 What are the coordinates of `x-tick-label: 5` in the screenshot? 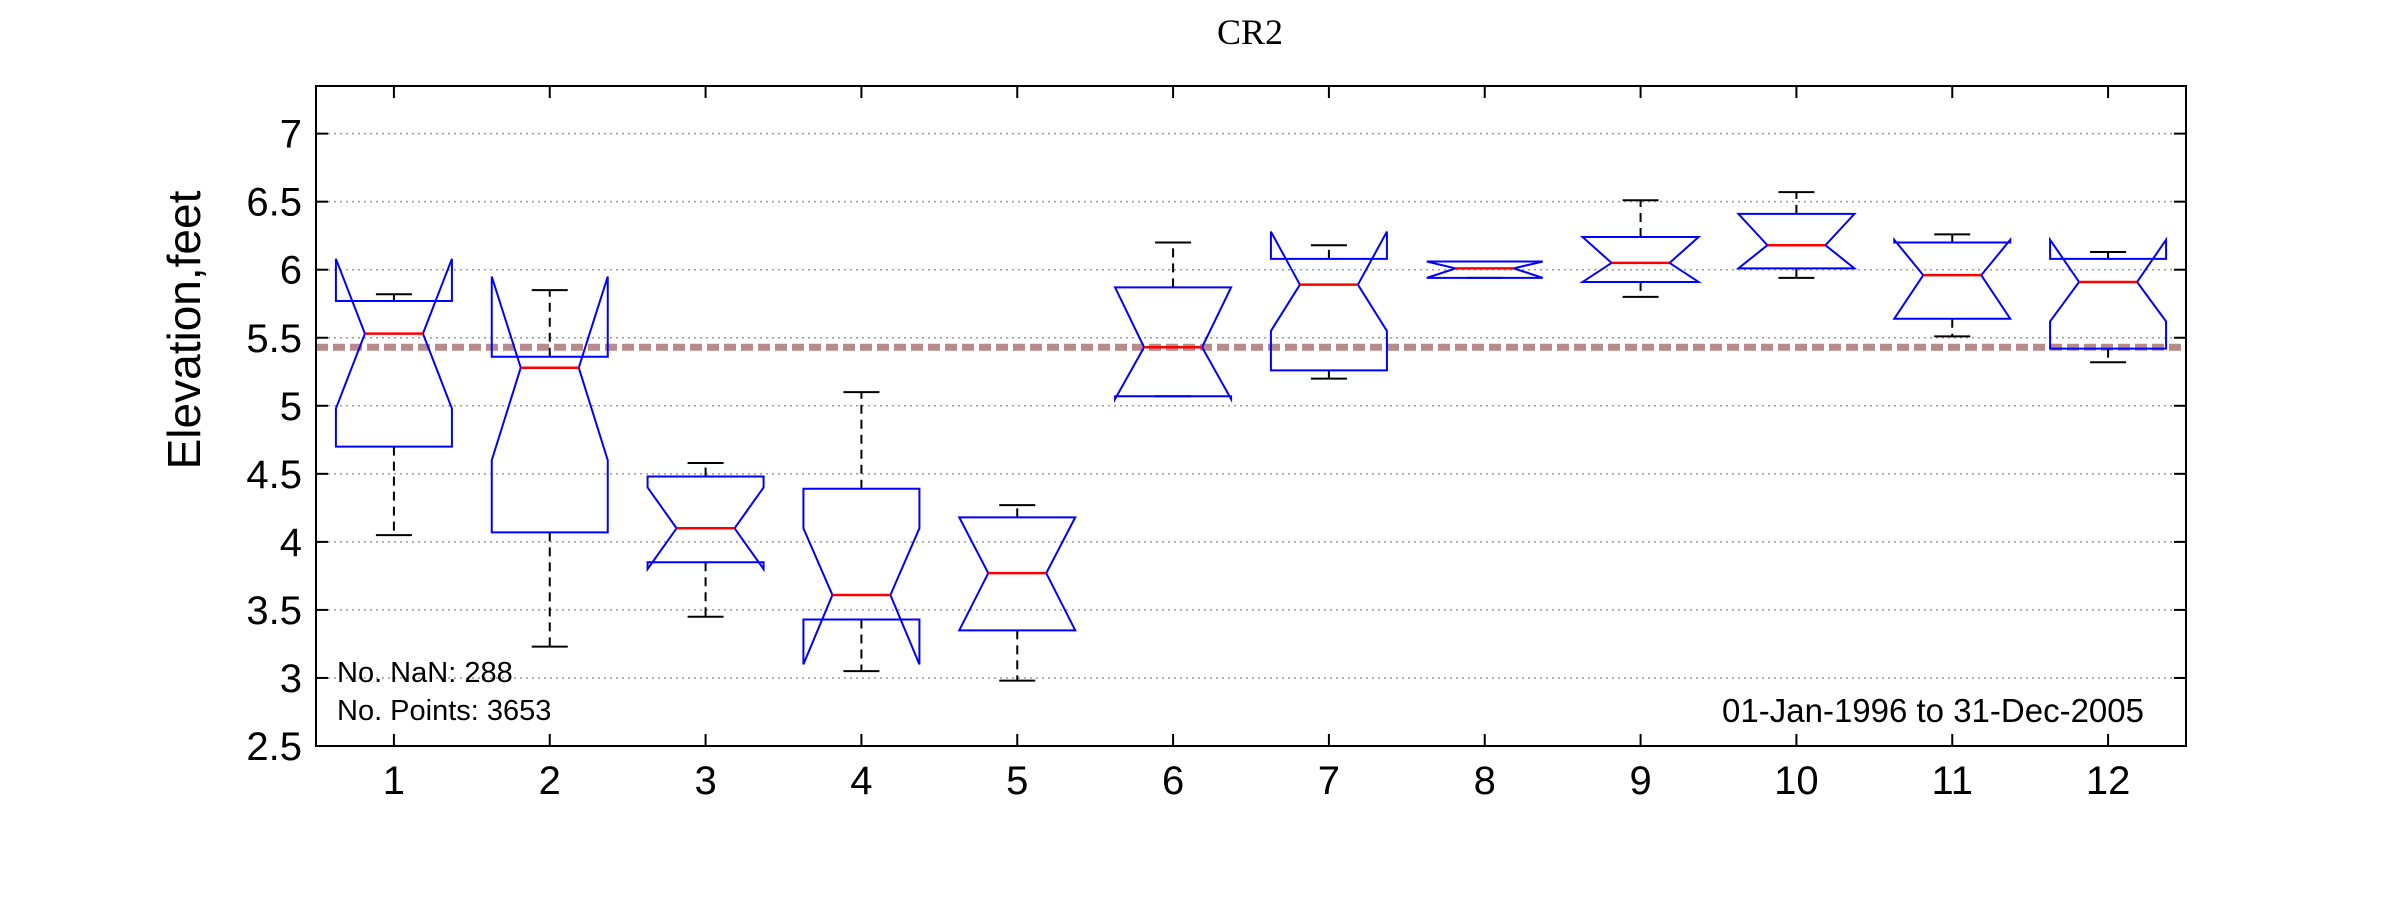 It's located at (1017, 781).